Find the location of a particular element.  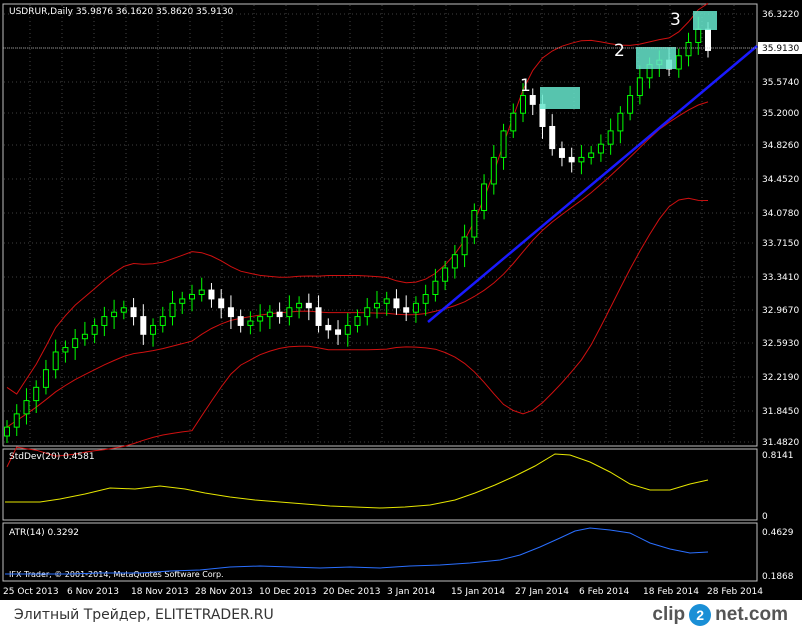

atr-tick: 0.1868 is located at coordinates (778, 577).